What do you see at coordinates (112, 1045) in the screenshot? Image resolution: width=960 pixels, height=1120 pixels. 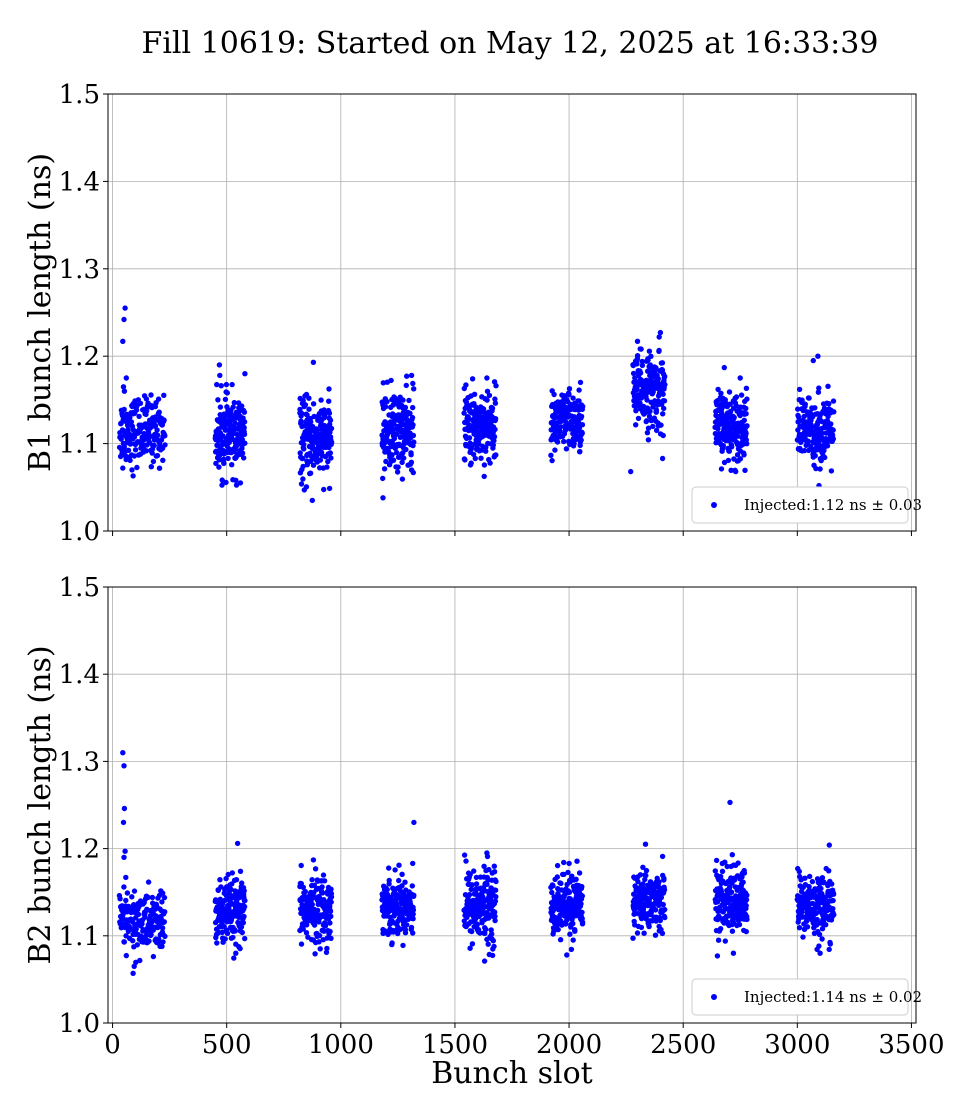 I see `b2-x-tick-label: 0` at bounding box center [112, 1045].